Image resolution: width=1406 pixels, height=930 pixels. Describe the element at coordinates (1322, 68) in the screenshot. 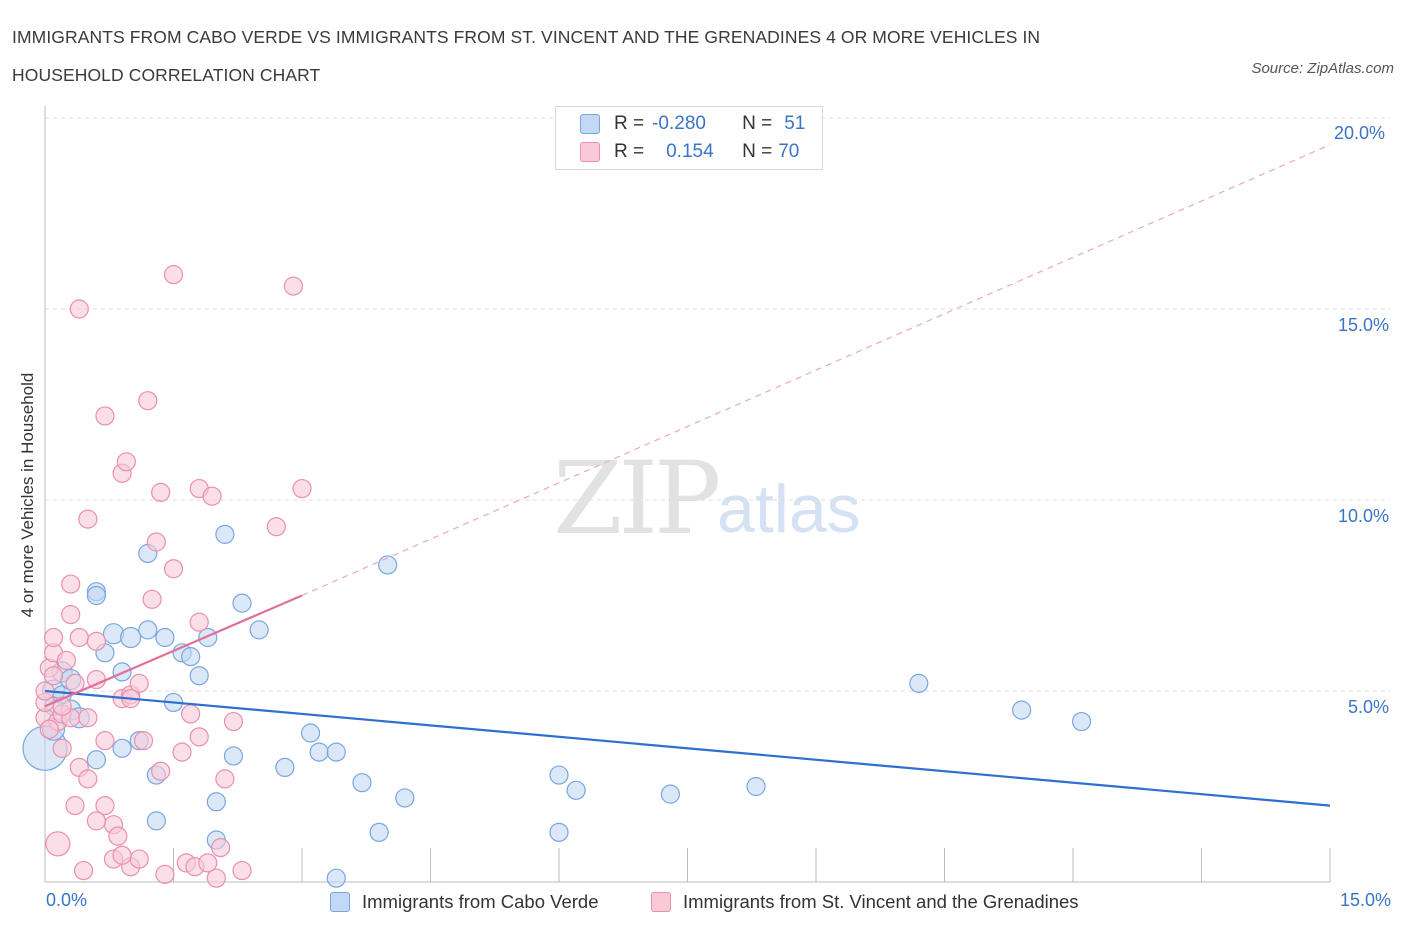

I see `source-label: Source: ZipAtlas.com` at that location.